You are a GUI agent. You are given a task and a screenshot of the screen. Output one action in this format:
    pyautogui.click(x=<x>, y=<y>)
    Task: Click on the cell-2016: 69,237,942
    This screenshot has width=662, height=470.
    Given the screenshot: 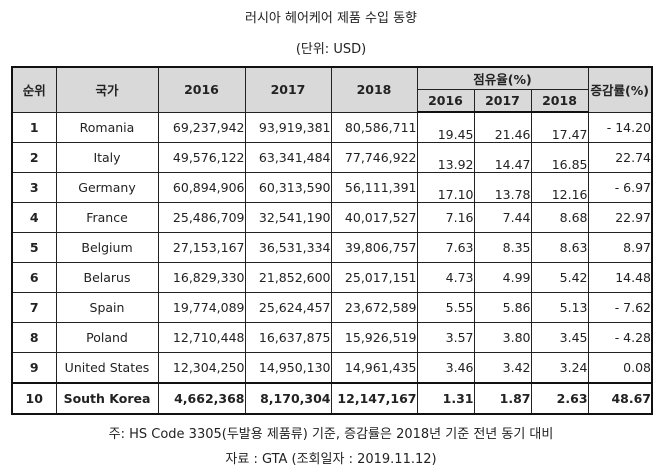 What is the action you would take?
    pyautogui.click(x=201, y=127)
    